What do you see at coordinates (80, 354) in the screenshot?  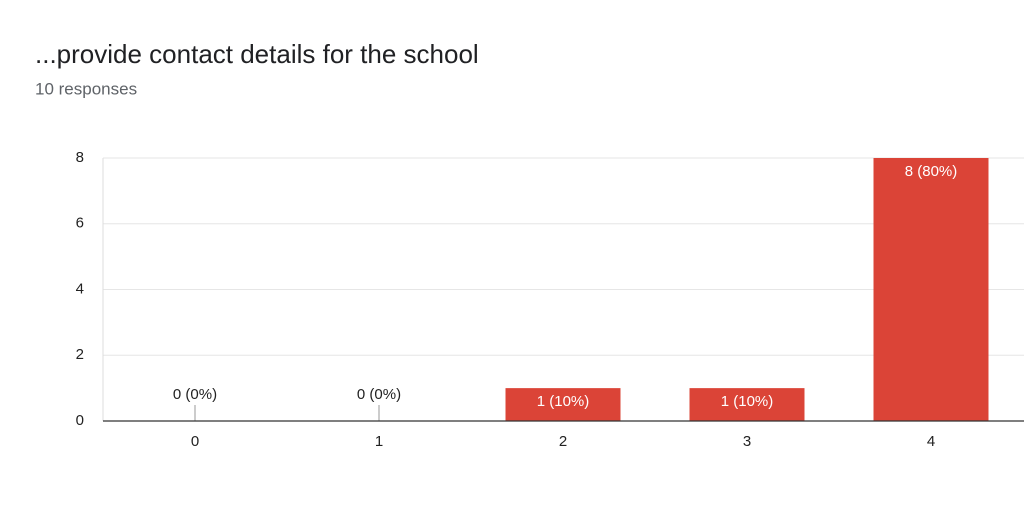 I see `y-tick-label: 2` at bounding box center [80, 354].